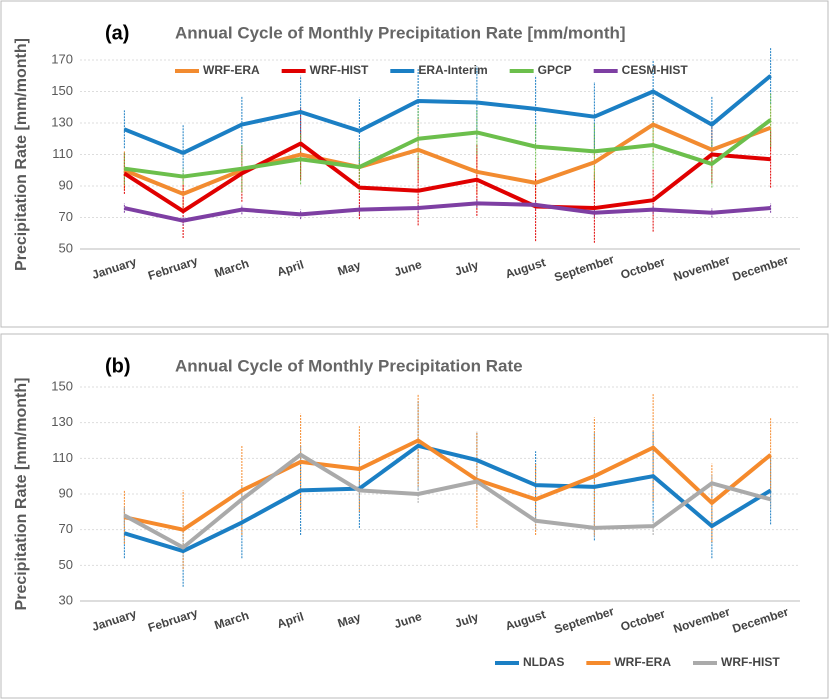 The height and width of the screenshot is (700, 829). I want to click on legend-label: CESM-HIST, so click(655, 70).